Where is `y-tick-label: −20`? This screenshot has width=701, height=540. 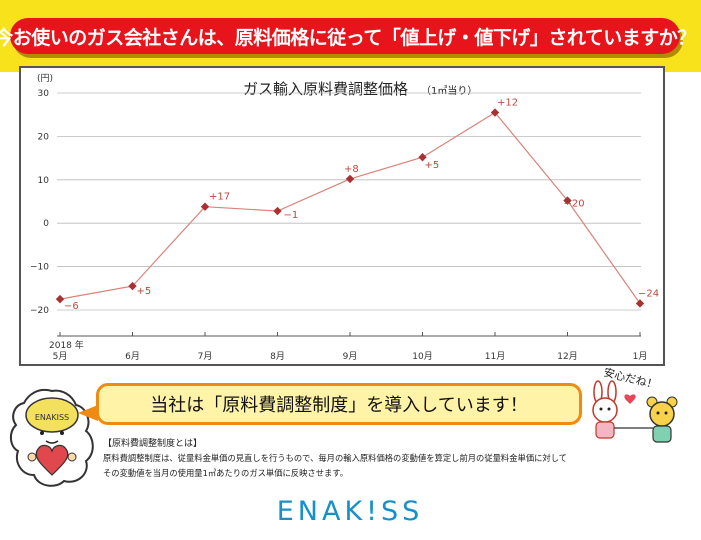
y-tick-label: −20 is located at coordinates (39, 311).